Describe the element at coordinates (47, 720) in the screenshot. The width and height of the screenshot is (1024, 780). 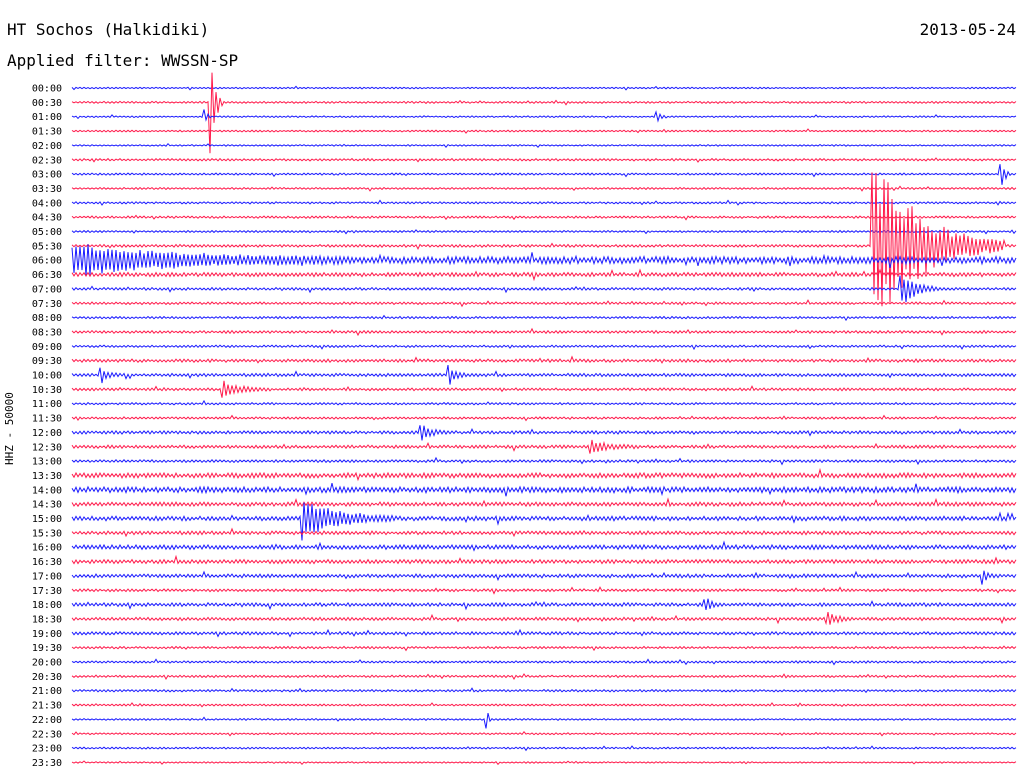
I see `row-time-label: 22:00` at that location.